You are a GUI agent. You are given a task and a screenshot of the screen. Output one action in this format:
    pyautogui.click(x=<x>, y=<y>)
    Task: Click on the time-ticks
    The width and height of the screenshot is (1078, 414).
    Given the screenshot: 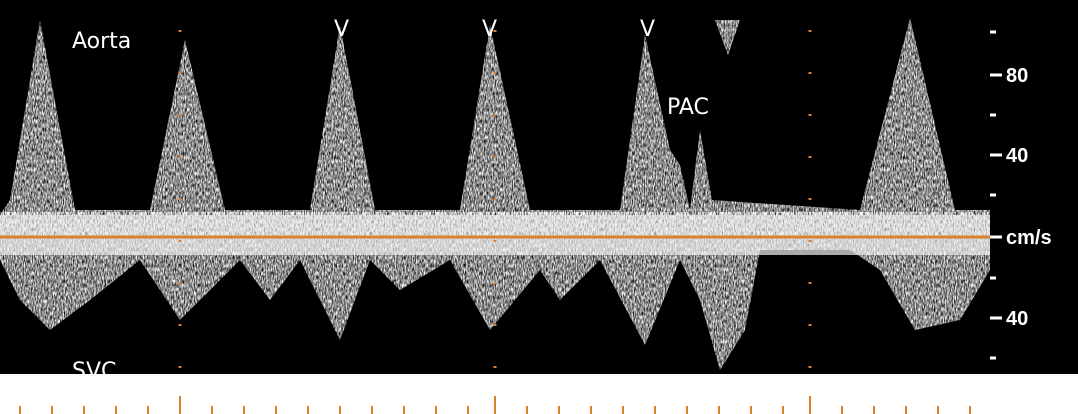 What is the action you would take?
    pyautogui.click(x=495, y=405)
    